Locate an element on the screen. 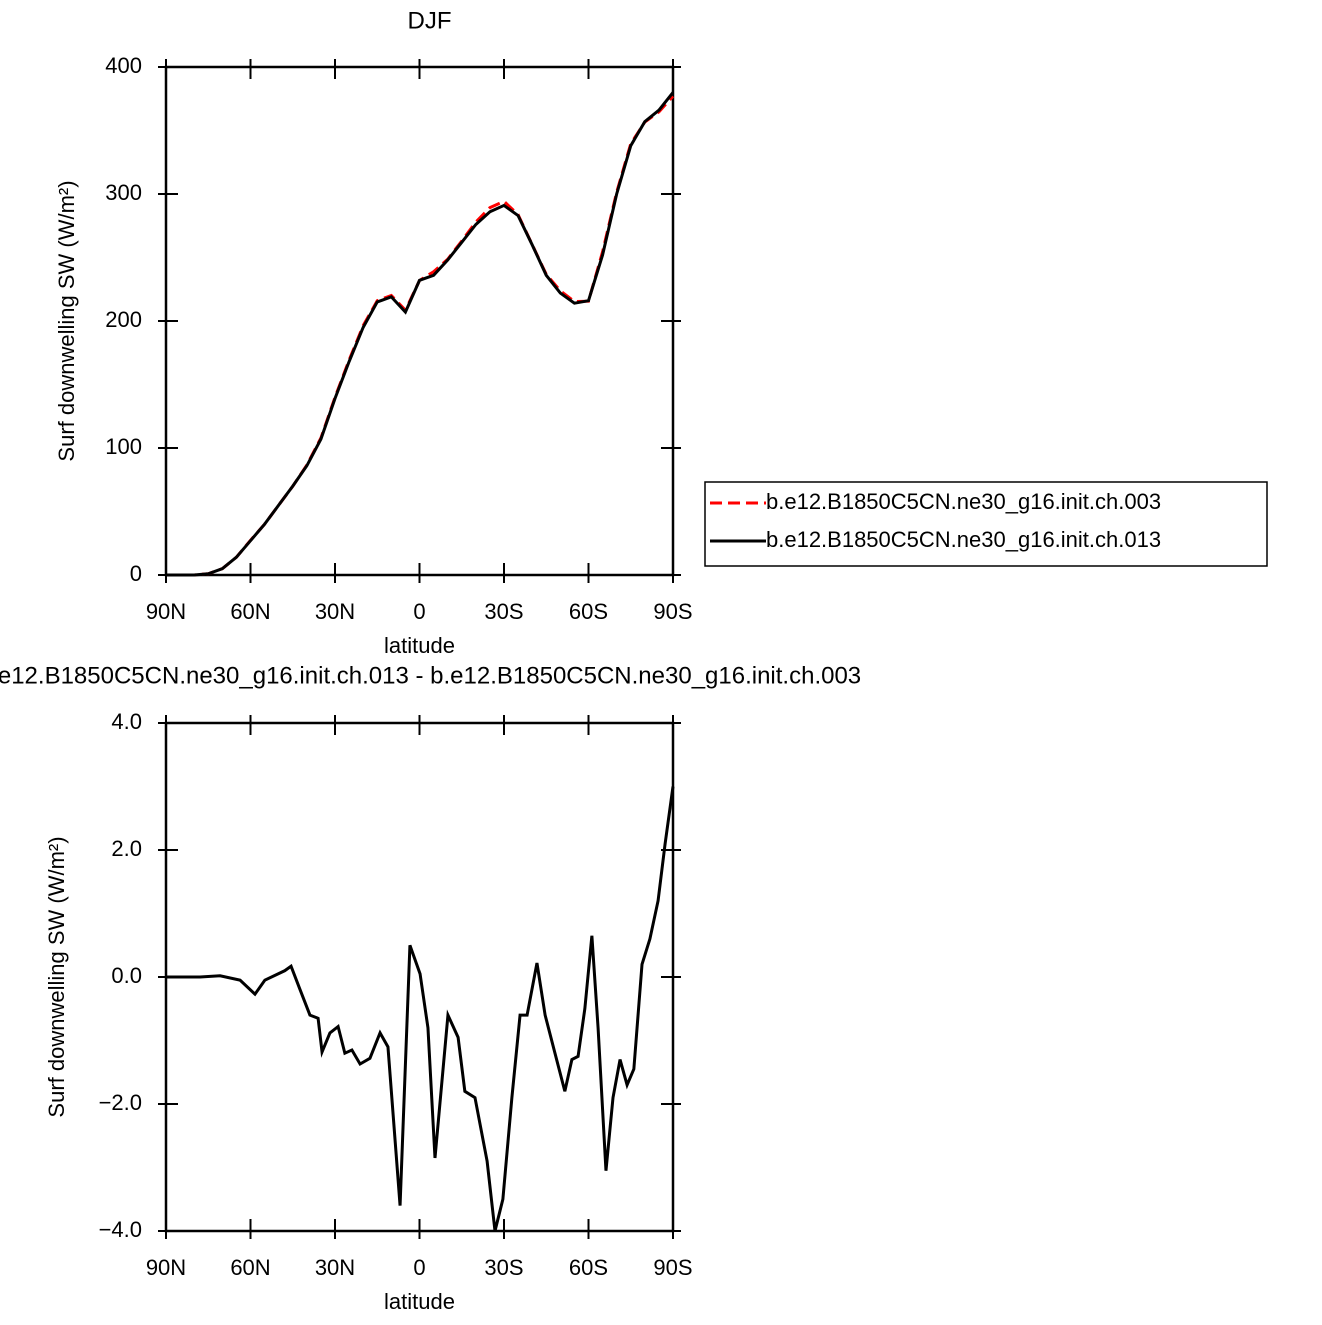 This screenshot has height=1325, width=1322. y-tick-label: 0.0 is located at coordinates (126, 975).